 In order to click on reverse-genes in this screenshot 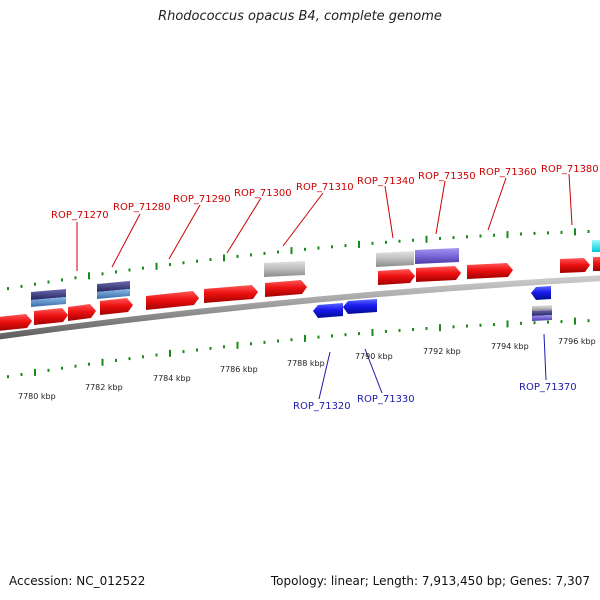, I will do `click(432, 303)`.